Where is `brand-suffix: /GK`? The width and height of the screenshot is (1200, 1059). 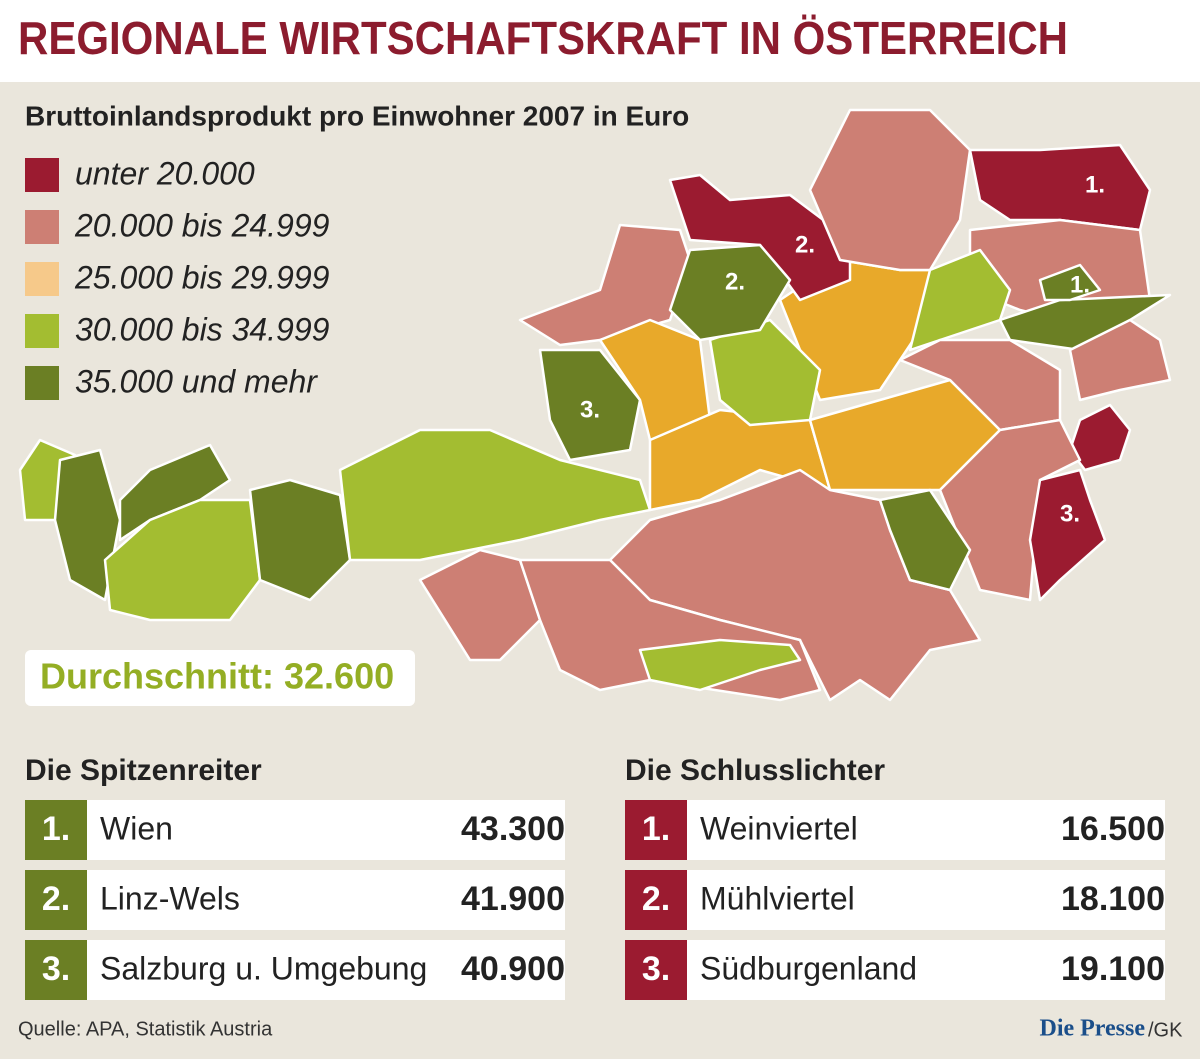 brand-suffix: /GK is located at coordinates (1165, 1030).